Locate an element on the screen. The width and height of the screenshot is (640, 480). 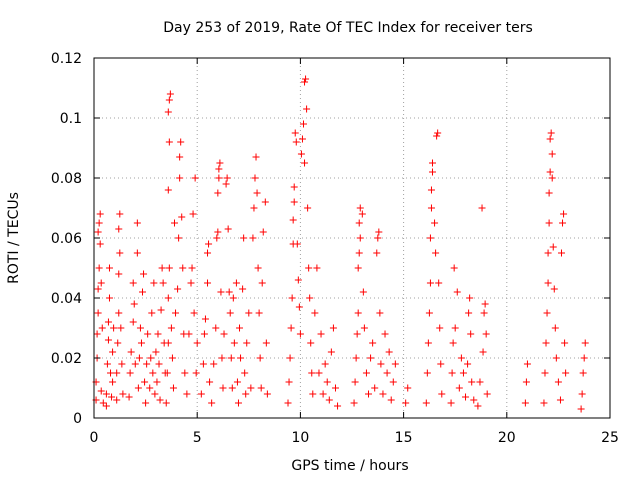
x-axis-label: GPS time / hours is located at coordinates (349, 466).